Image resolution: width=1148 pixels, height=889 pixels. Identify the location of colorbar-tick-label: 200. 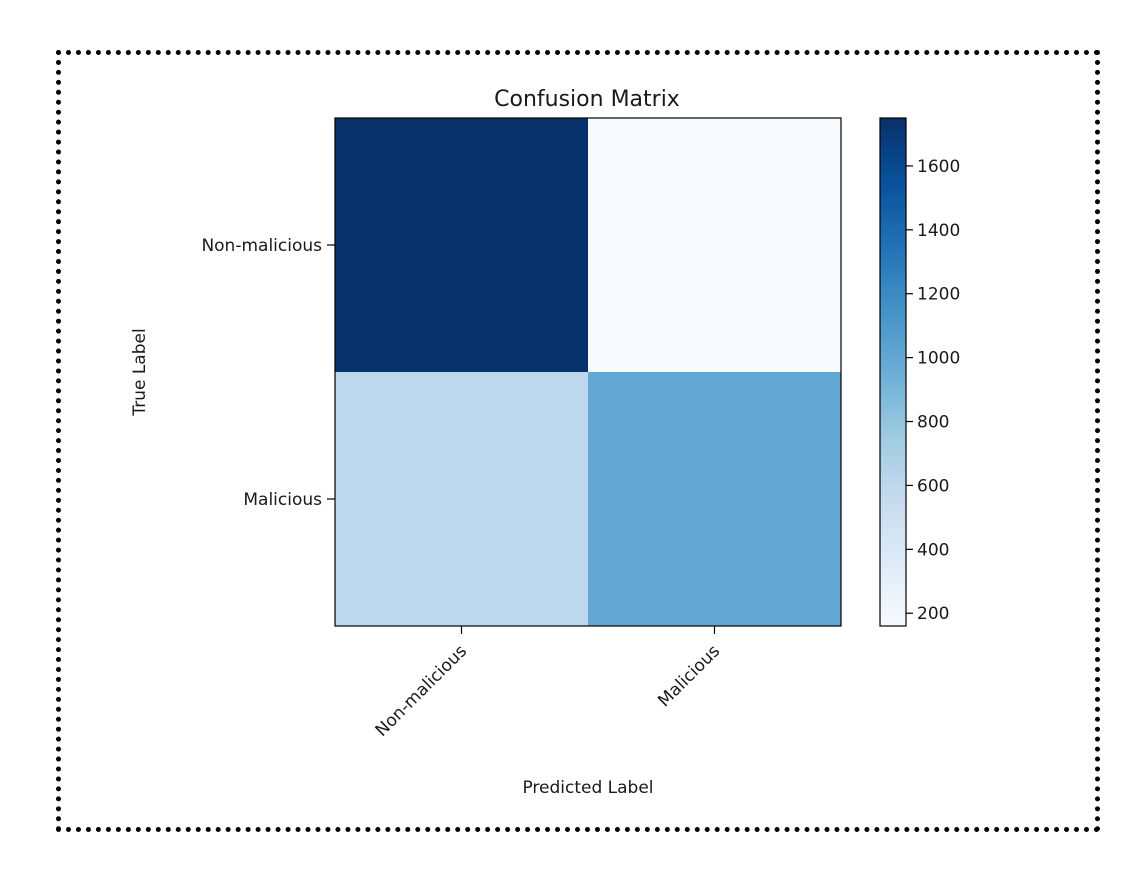
(933, 614).